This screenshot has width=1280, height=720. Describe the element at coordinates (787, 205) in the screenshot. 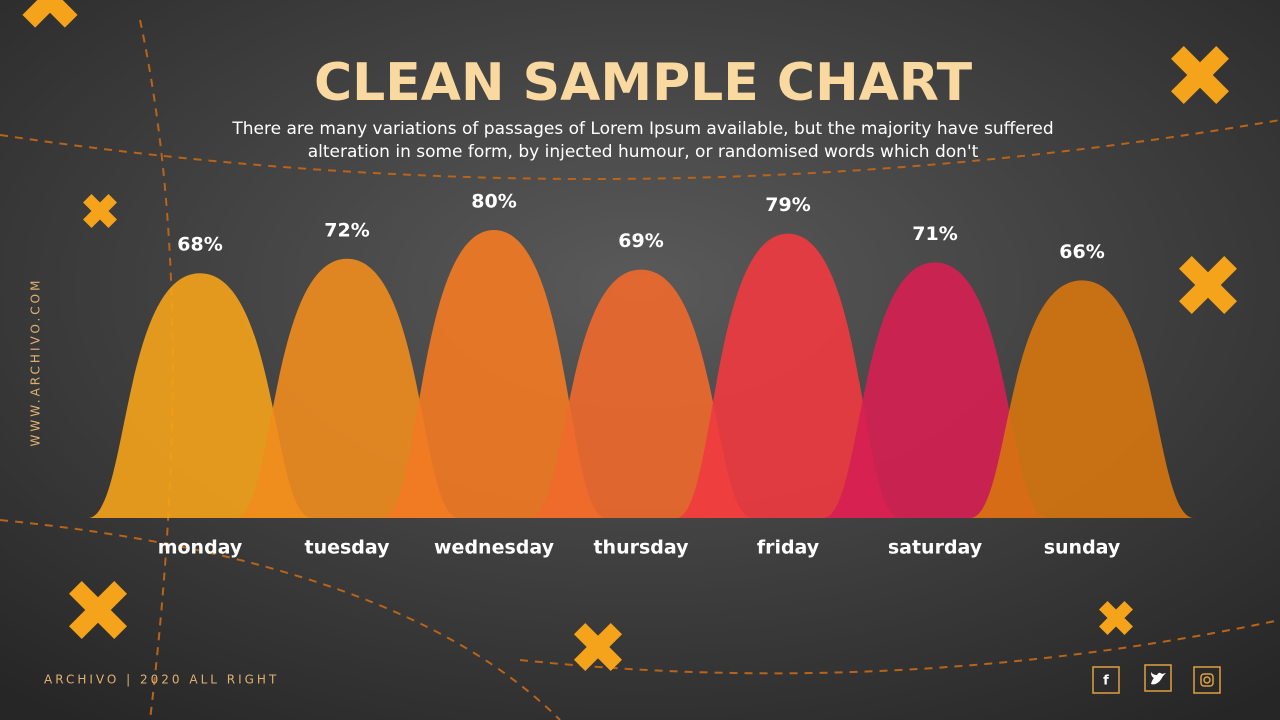

I see `value-label: 79%` at that location.